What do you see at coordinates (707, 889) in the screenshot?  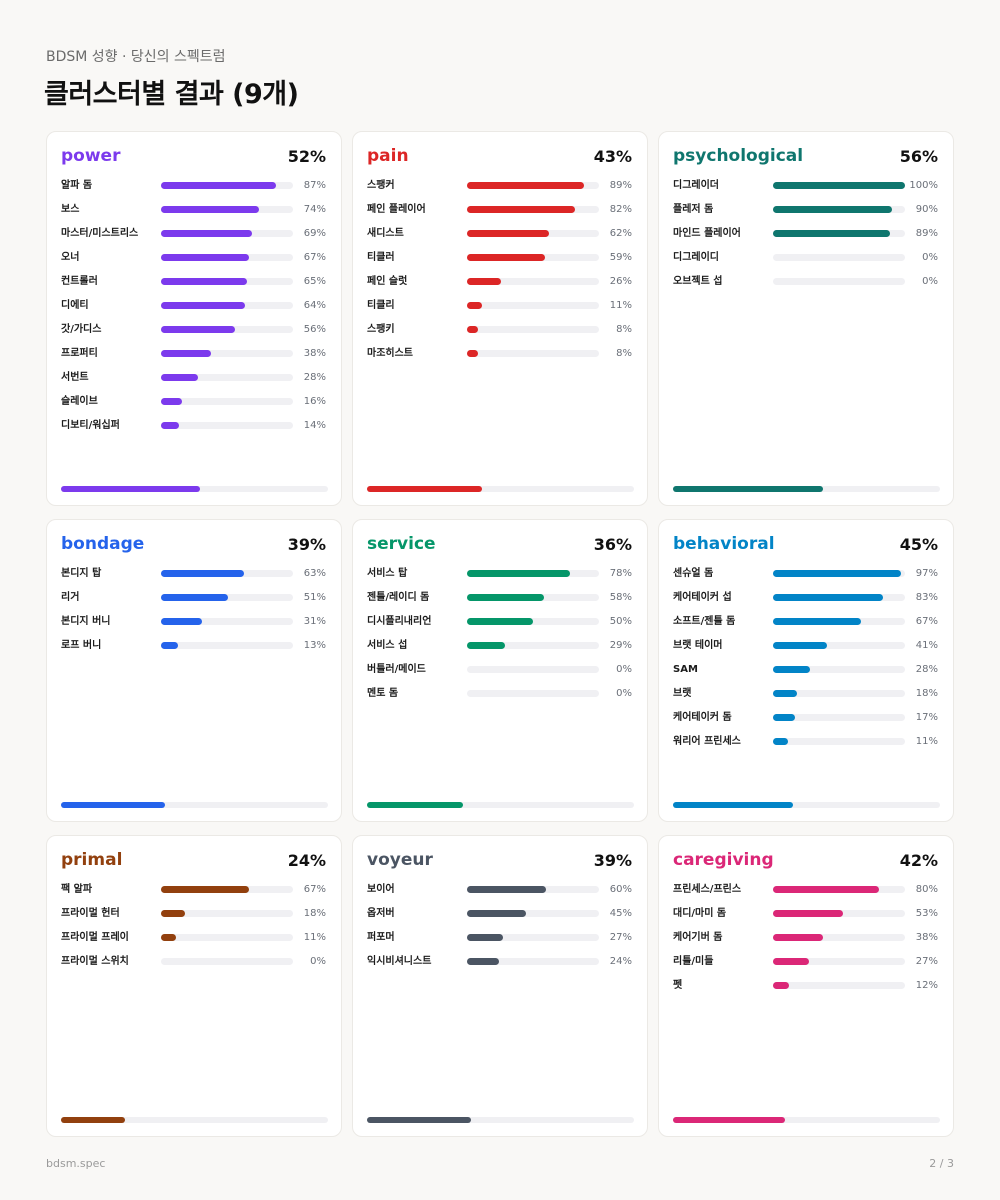 I see `bar-label: 프린세스/프린스` at bounding box center [707, 889].